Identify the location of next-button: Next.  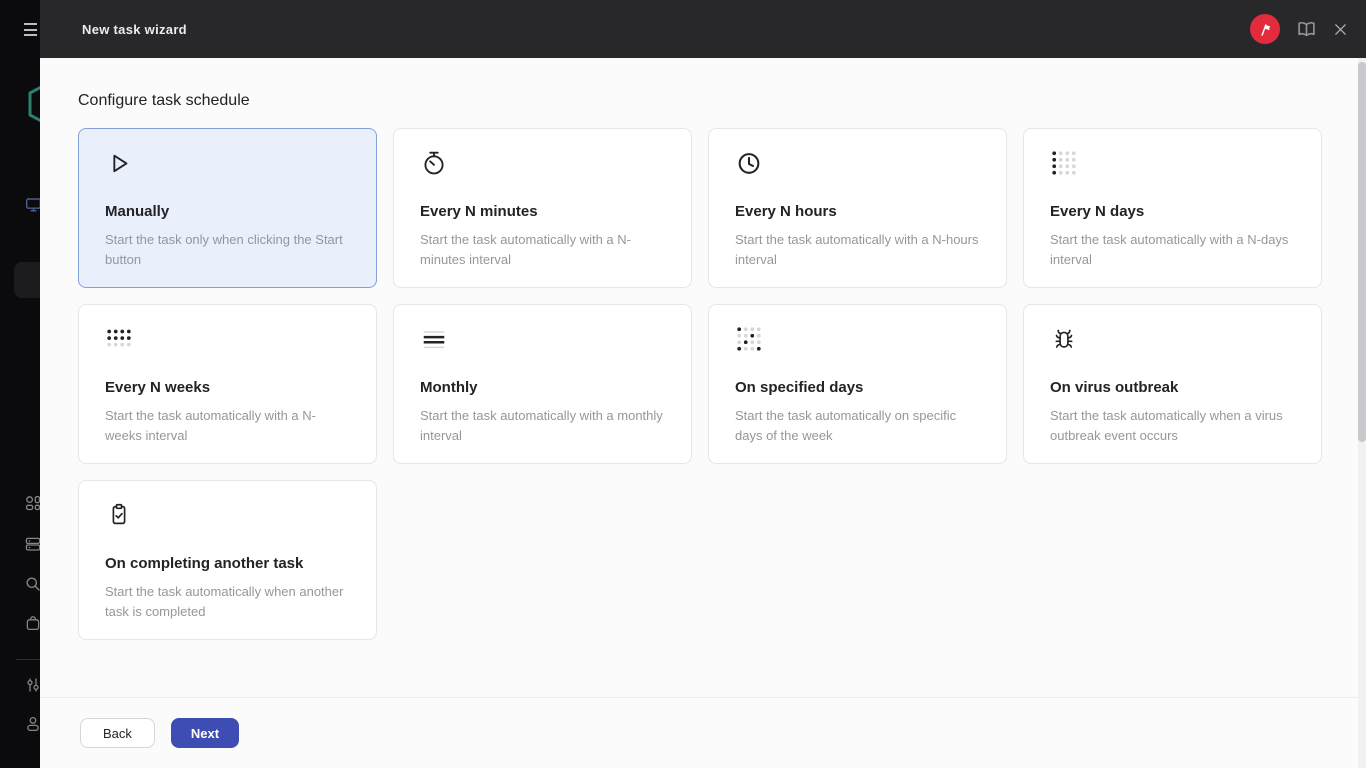
(205, 733).